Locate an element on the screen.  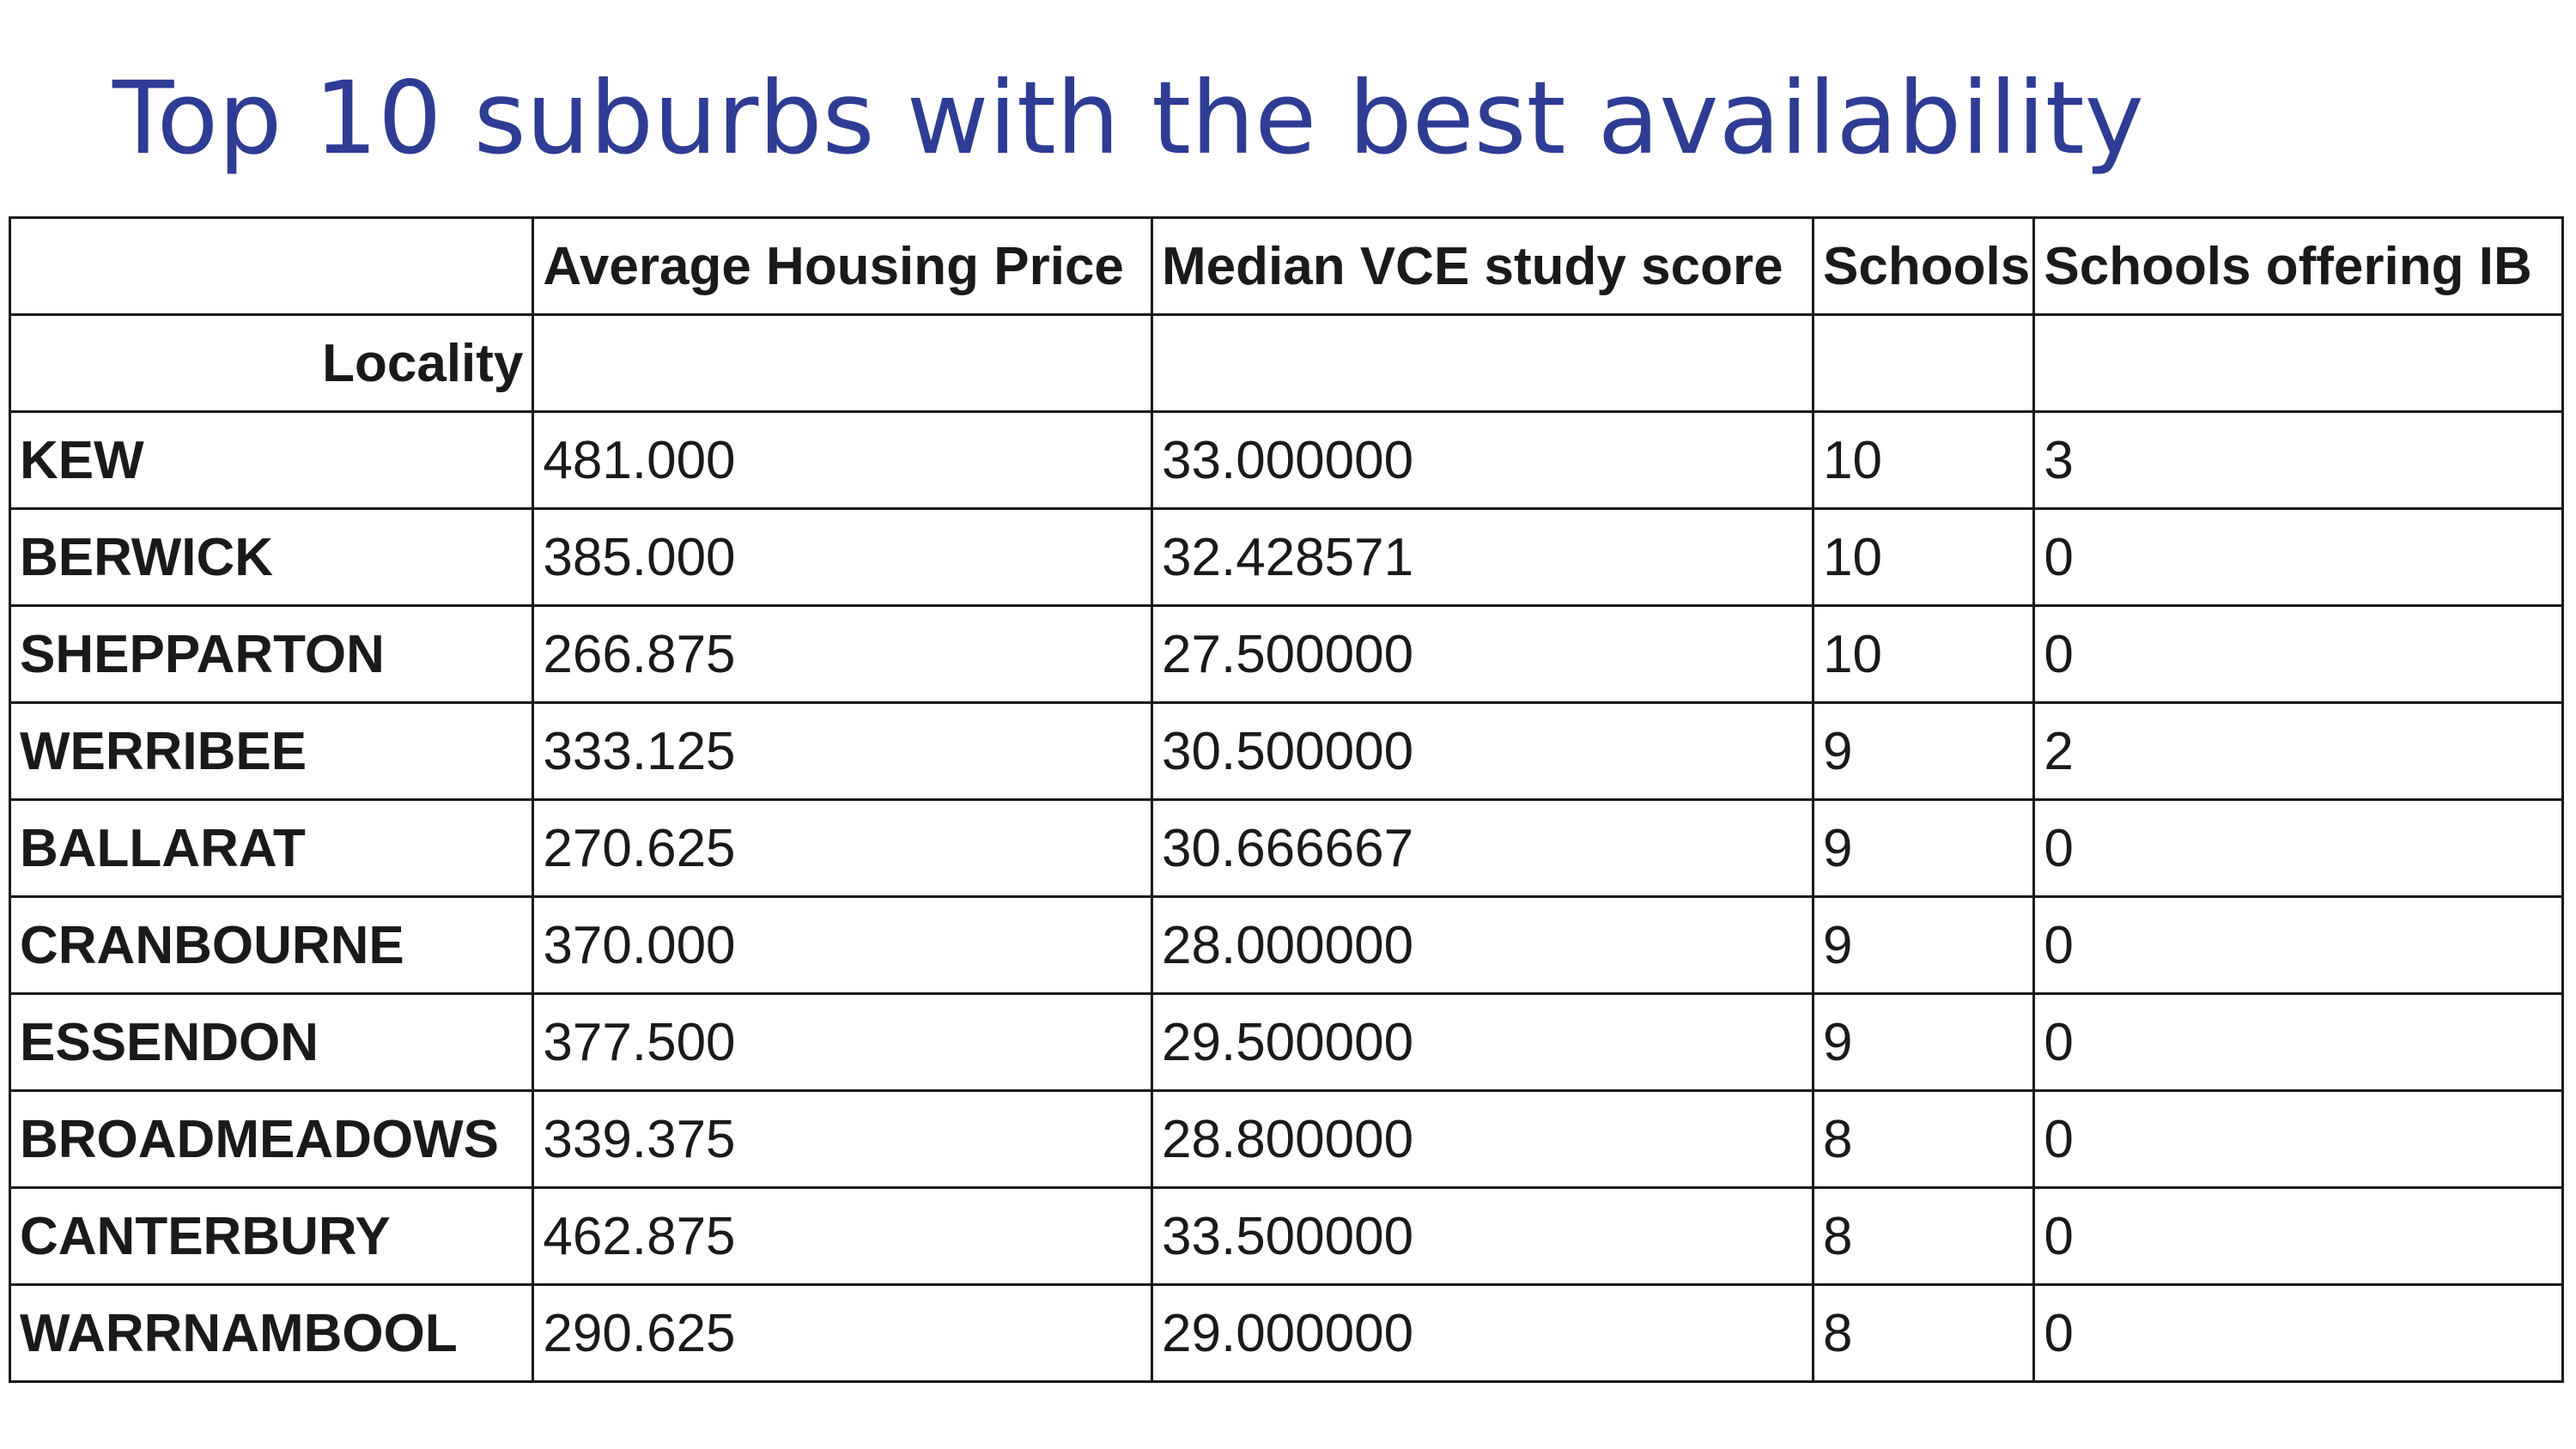
average-housing-price-cell: 270.625 is located at coordinates (843, 848).